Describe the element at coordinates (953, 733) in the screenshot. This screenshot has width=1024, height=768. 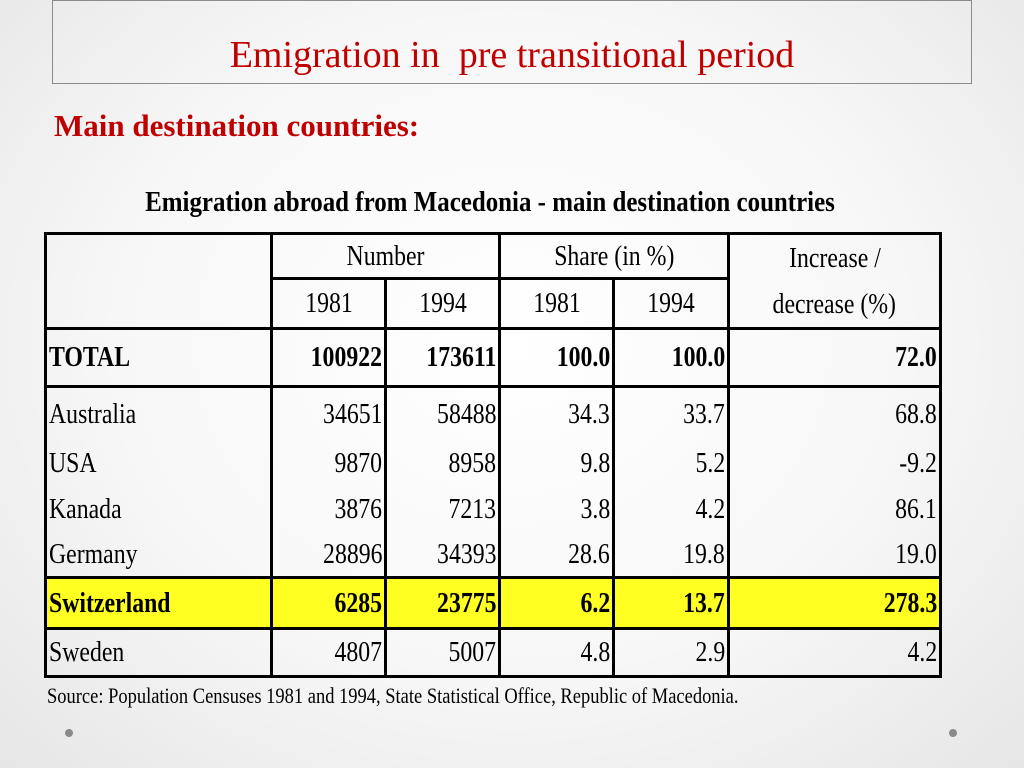
I see `right-bullet-dot` at that location.